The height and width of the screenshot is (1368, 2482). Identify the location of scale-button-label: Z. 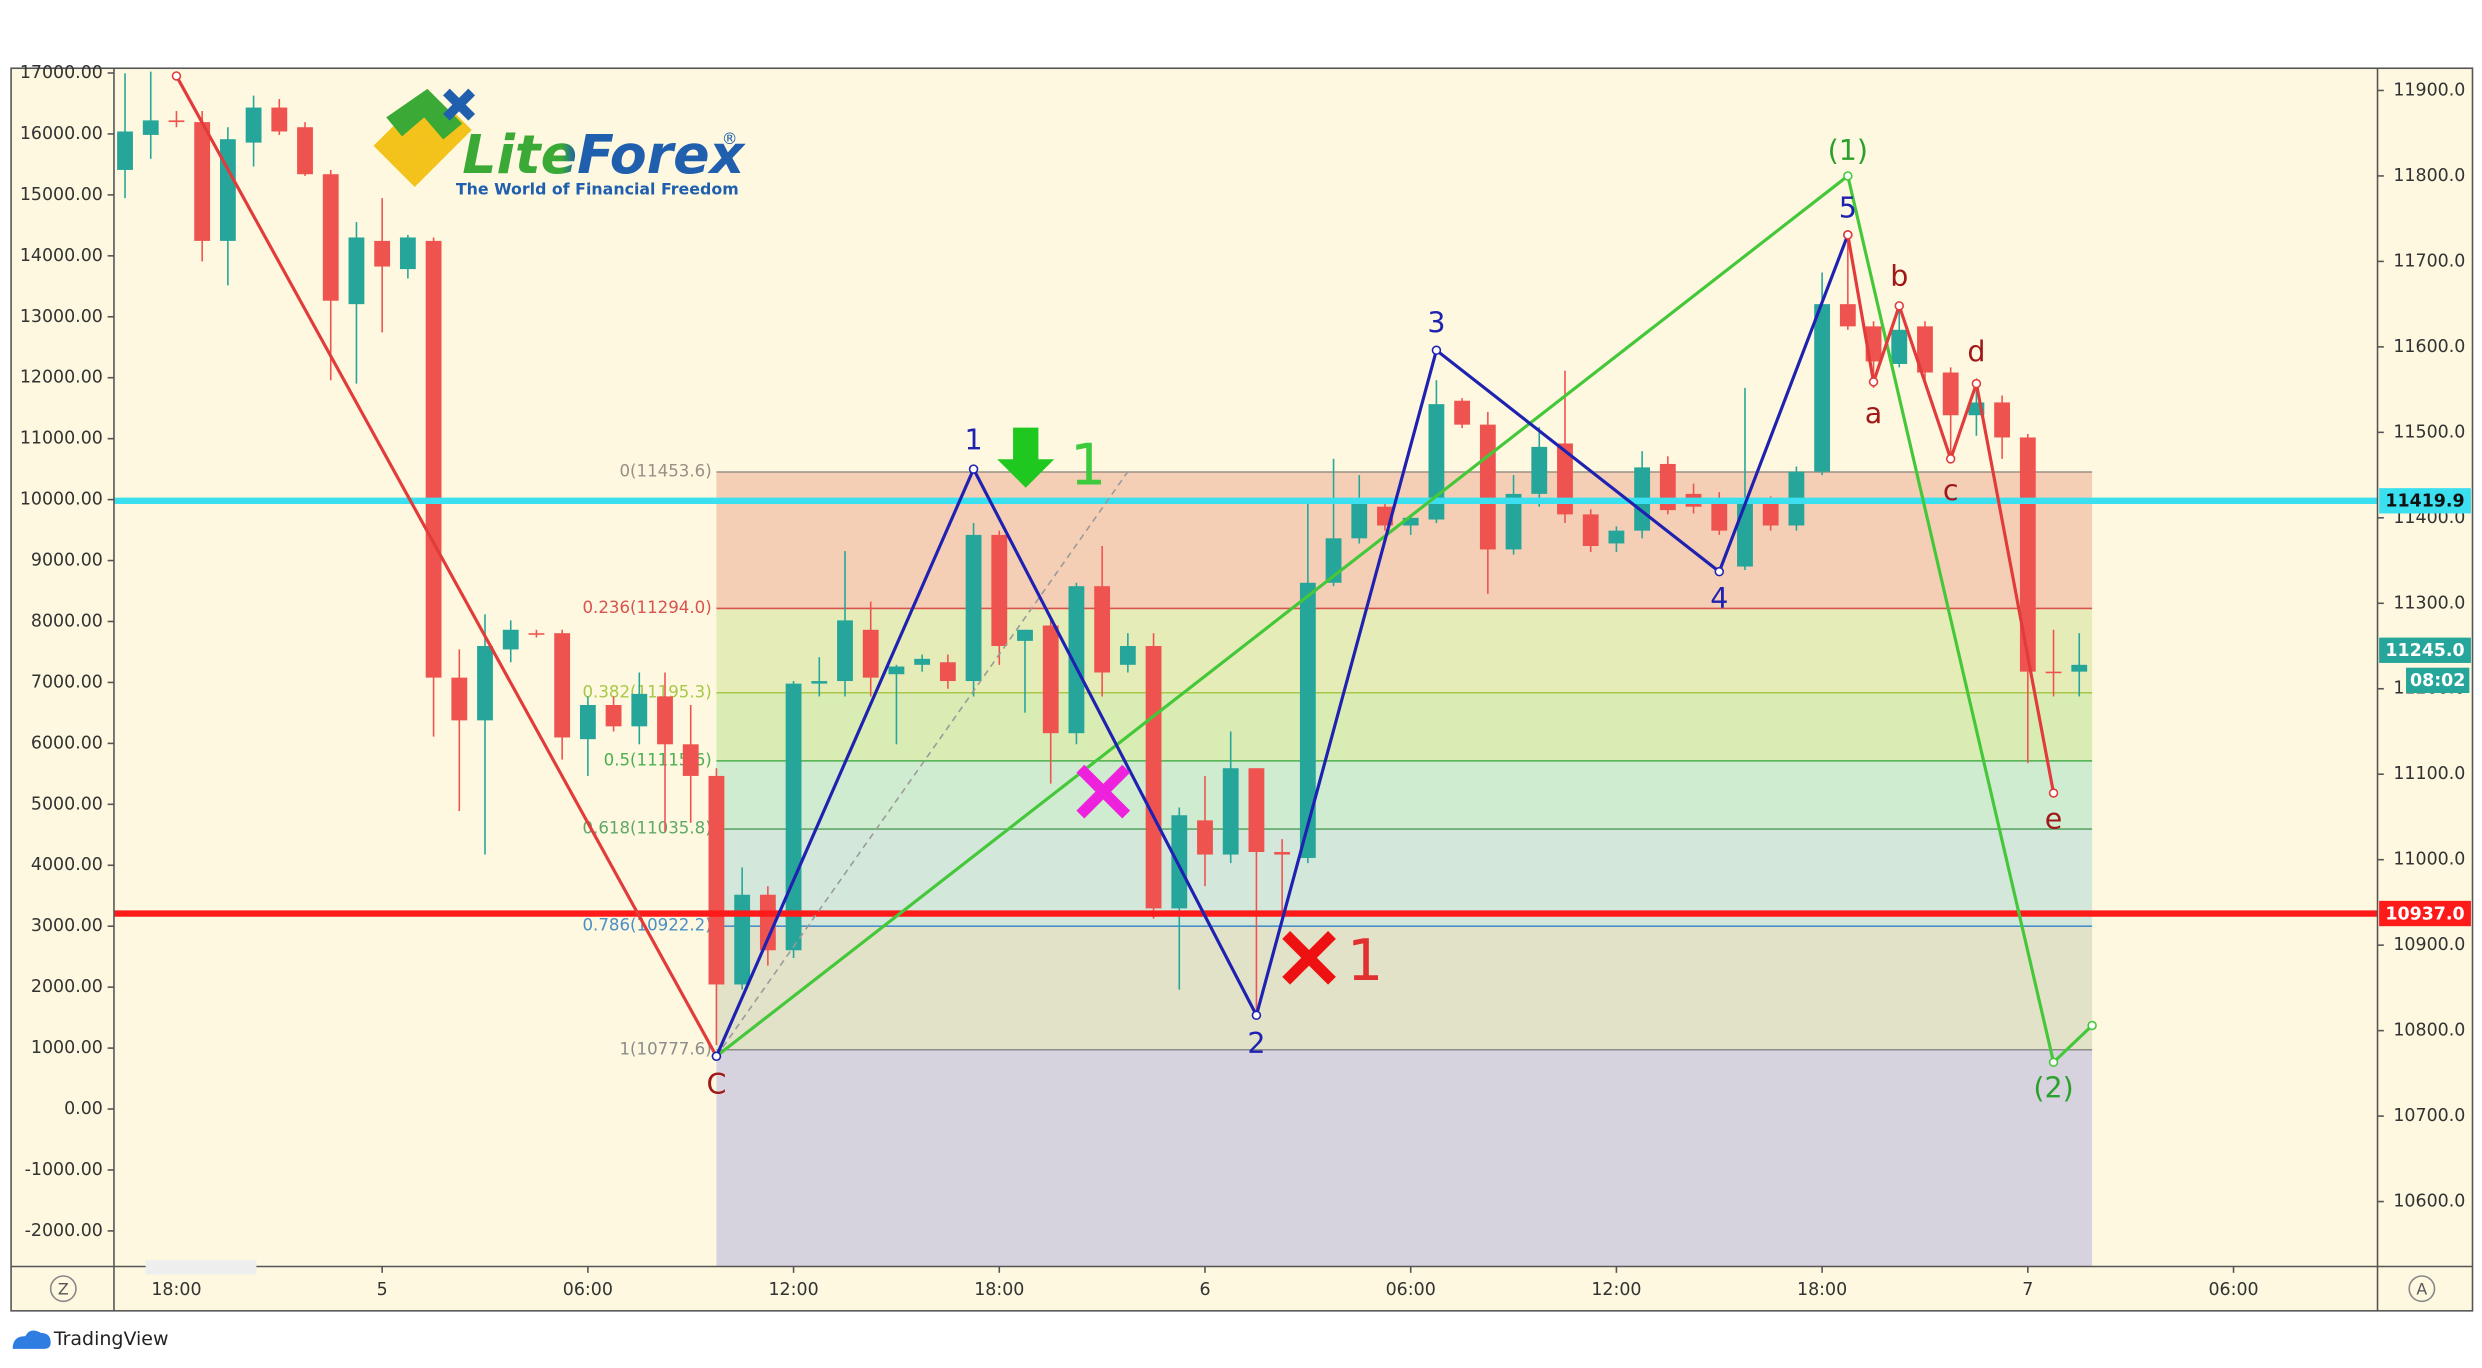
(63, 1289).